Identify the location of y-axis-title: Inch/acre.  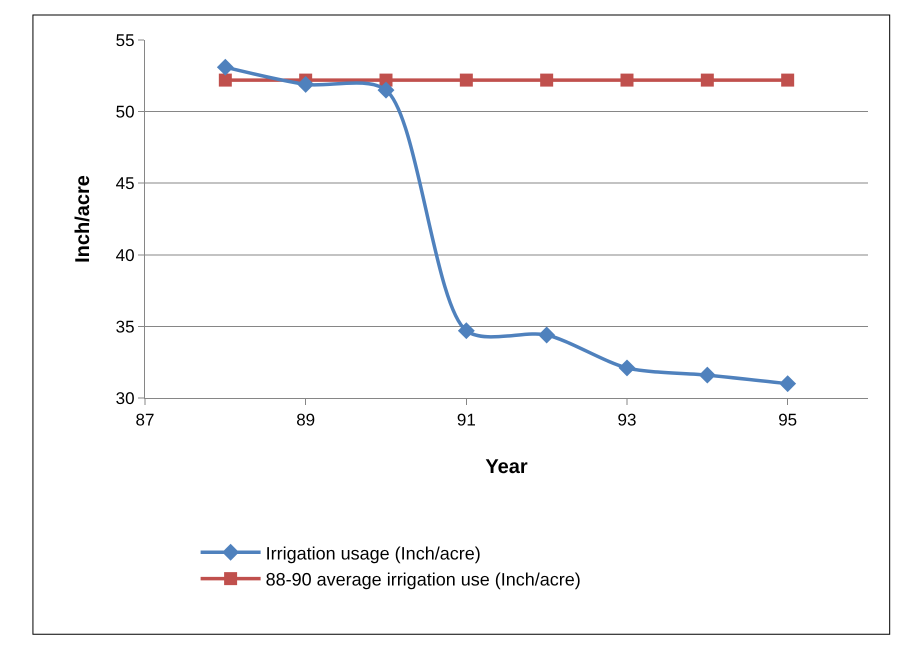
(83, 219).